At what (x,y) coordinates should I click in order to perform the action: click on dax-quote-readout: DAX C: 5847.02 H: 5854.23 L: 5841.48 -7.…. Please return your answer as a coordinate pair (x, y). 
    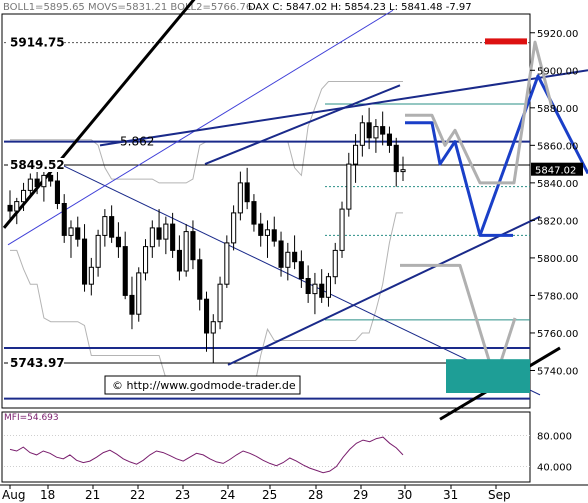
    Looking at the image, I should click on (360, 7).